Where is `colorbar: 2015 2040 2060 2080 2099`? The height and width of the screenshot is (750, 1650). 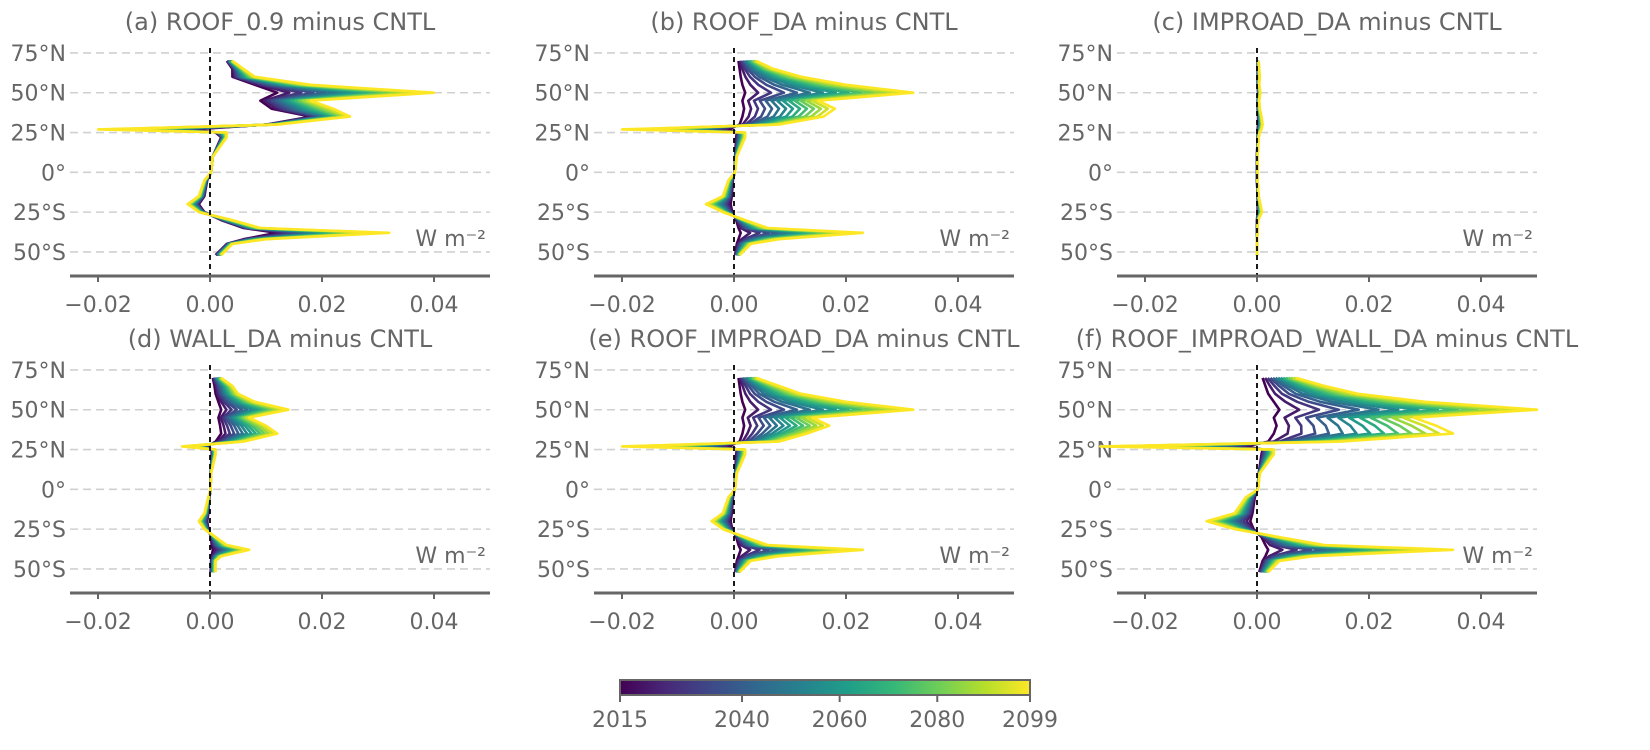
colorbar: 2015 2040 2060 2080 2099 is located at coordinates (825, 706).